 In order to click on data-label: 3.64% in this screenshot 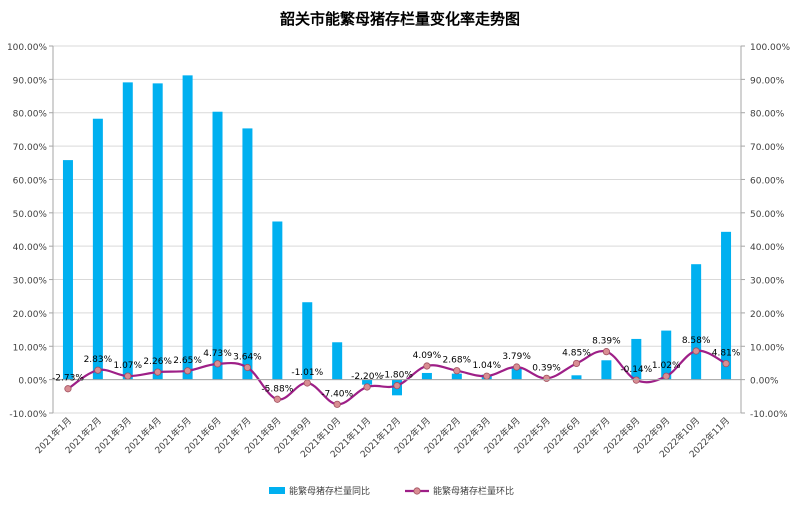, I will do `click(247, 357)`.